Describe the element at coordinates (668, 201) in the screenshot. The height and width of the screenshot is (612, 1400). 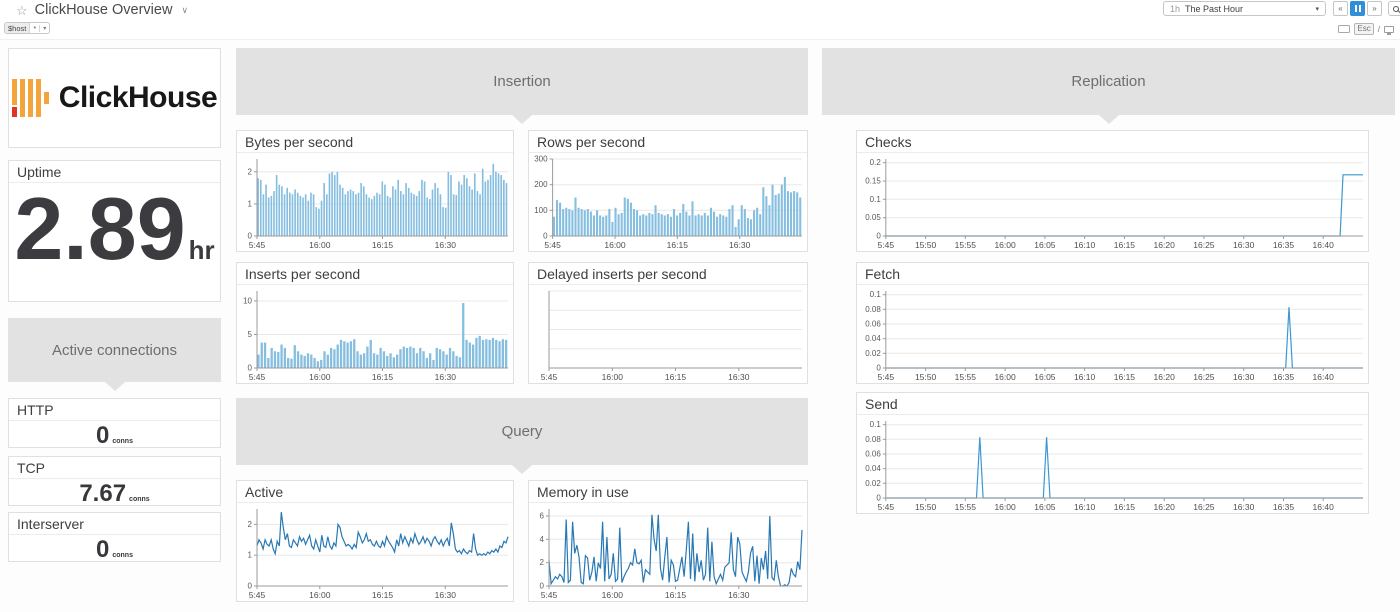
I see `chart-plot-rows-per-second: 0 100 200 300 5:45 16:00 16:15 16:30` at that location.